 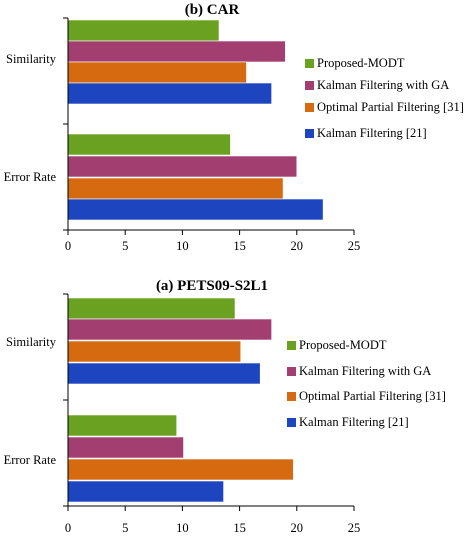 What do you see at coordinates (365, 371) in the screenshot?
I see `pets-legend-label-1: Kalman Filtering with GA` at bounding box center [365, 371].